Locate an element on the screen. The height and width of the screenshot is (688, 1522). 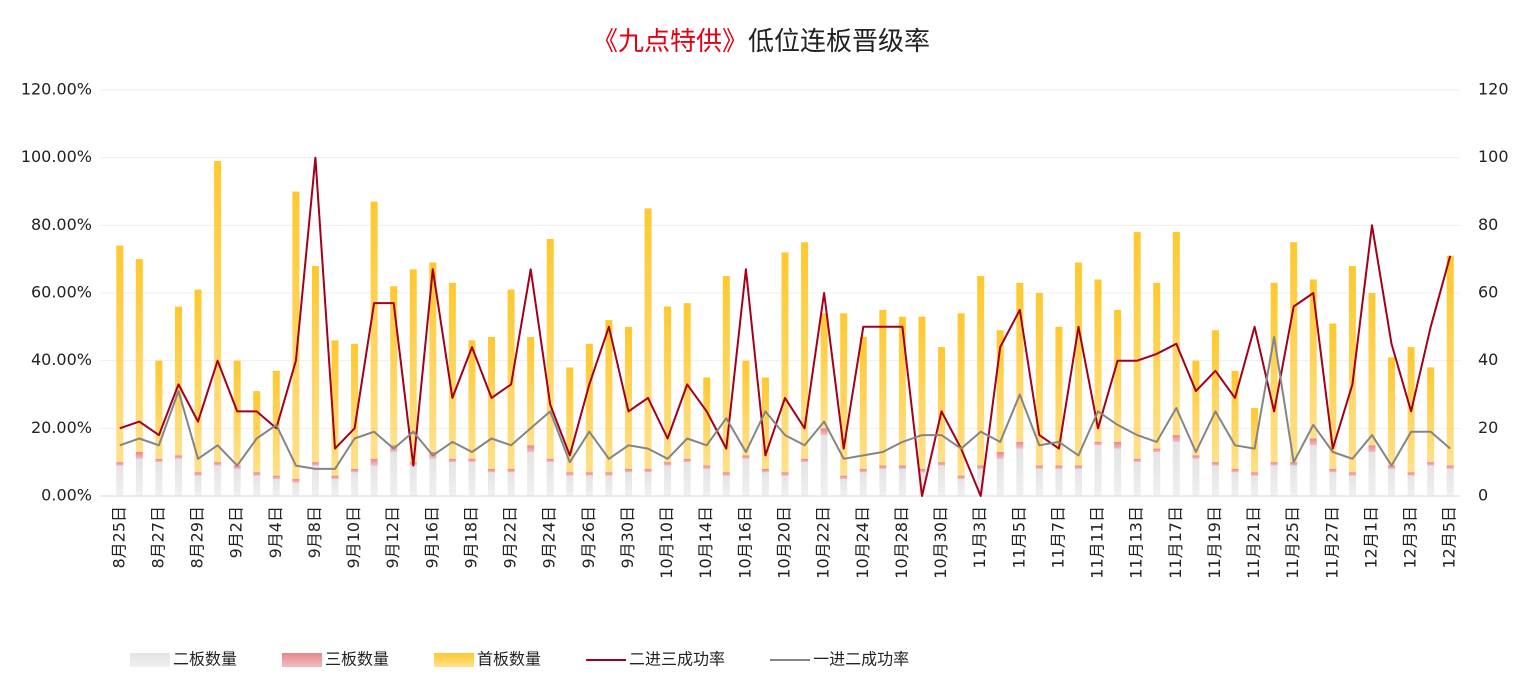
y-tick-label: 80.00% is located at coordinates (61, 224).